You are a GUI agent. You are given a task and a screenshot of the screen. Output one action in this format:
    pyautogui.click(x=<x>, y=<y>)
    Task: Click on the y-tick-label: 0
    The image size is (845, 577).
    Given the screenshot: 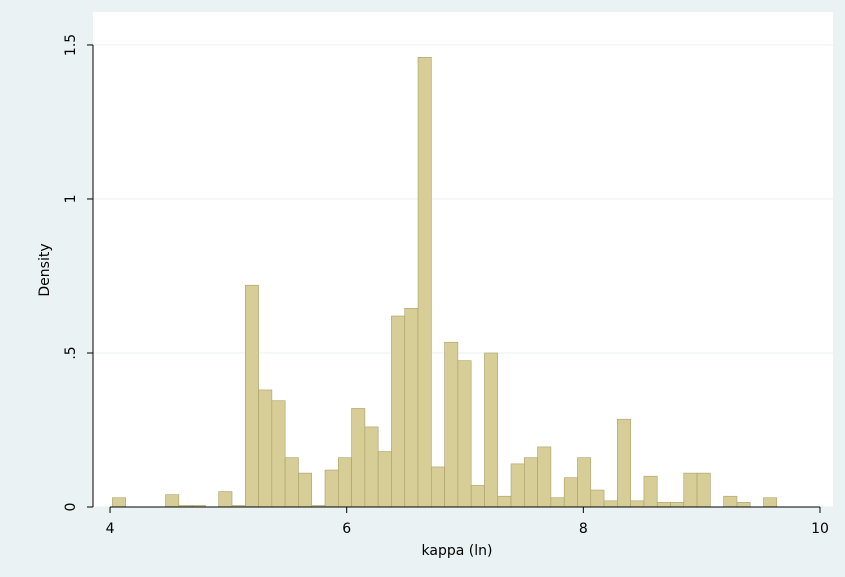 What is the action you would take?
    pyautogui.click(x=71, y=507)
    